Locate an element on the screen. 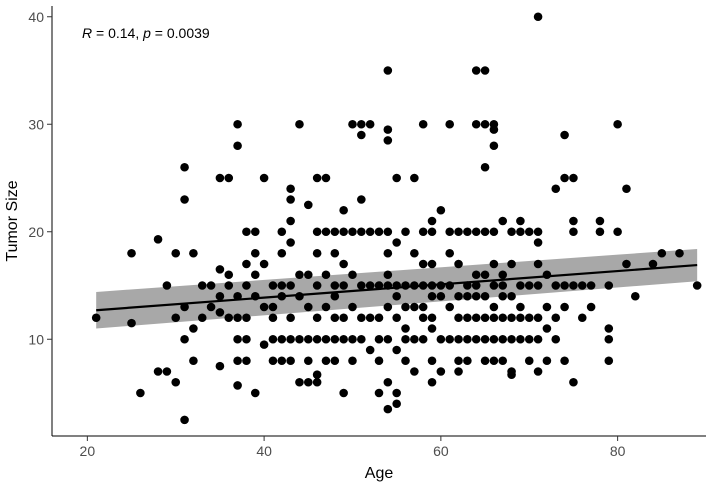 The image size is (708, 484). regression-line is located at coordinates (397, 287).